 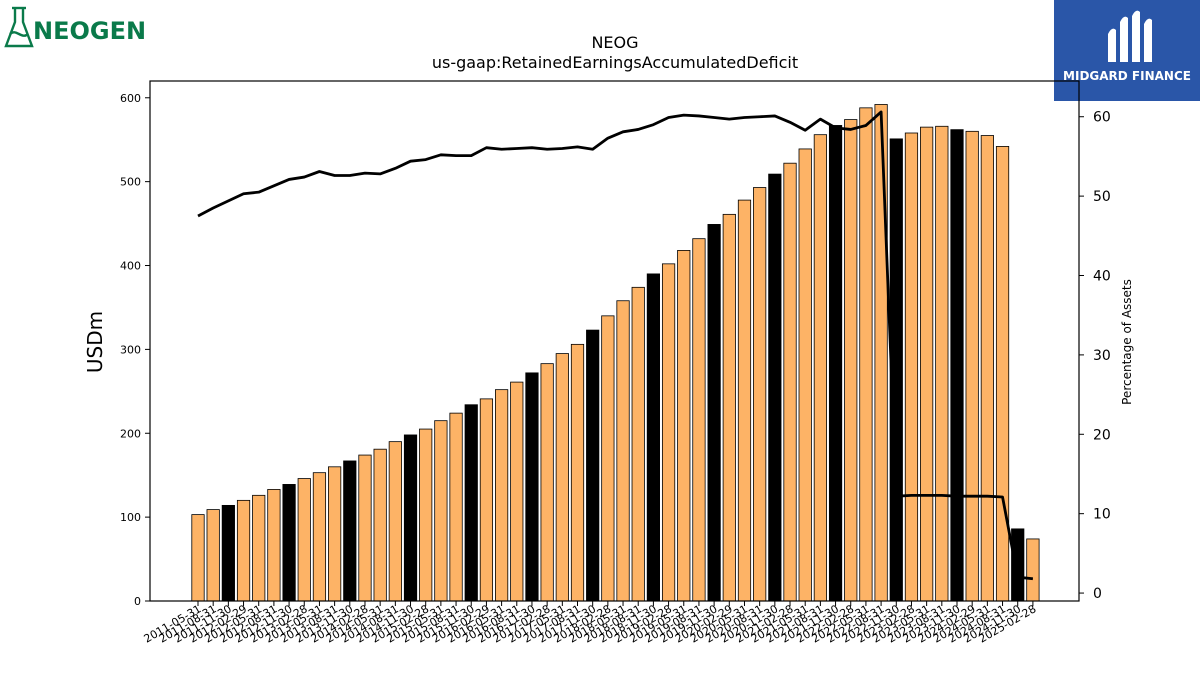 What do you see at coordinates (1102, 435) in the screenshot?
I see `y2-tick-label-20: 20` at bounding box center [1102, 435].